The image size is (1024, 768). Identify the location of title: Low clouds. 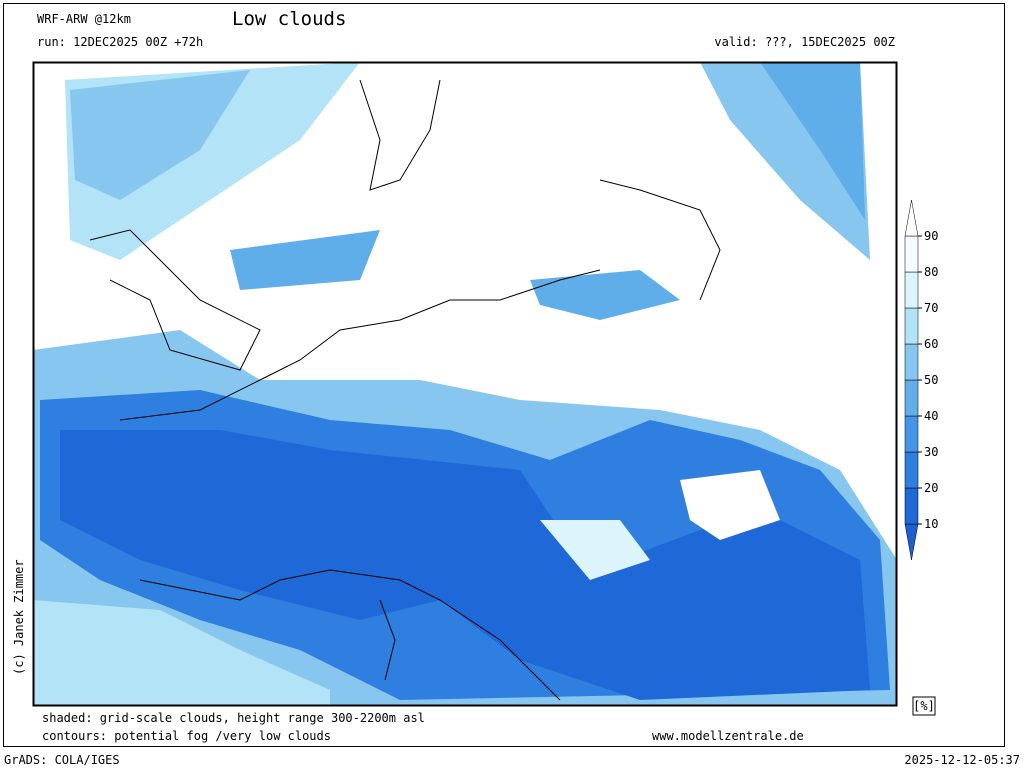
(289, 19).